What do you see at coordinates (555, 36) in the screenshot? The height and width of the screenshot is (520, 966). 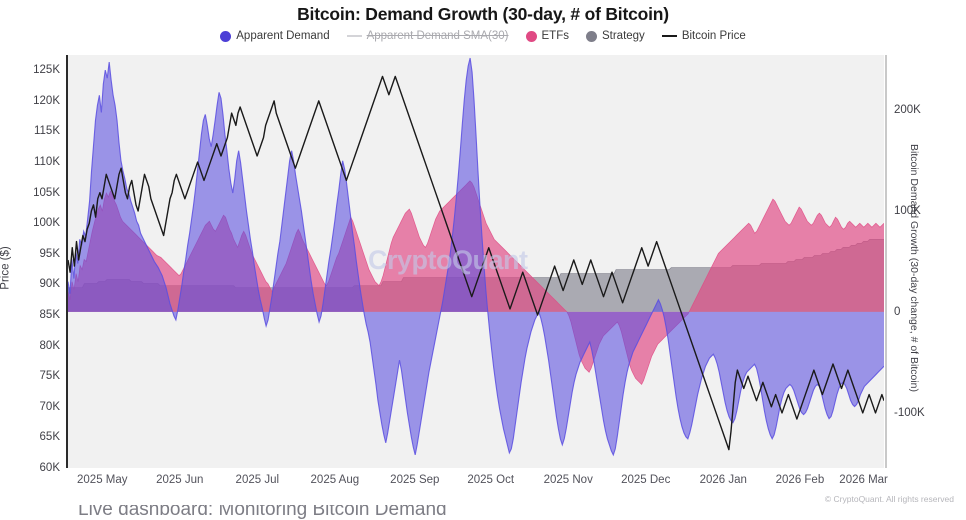 I see `legend-item-label: ETFs` at bounding box center [555, 36].